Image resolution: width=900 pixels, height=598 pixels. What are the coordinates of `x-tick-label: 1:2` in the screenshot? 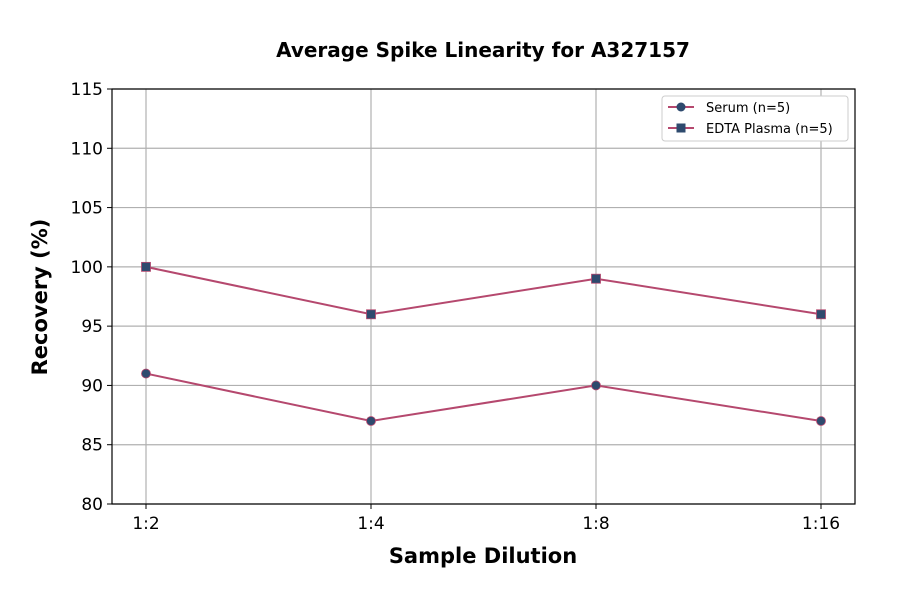 It's located at (145, 524).